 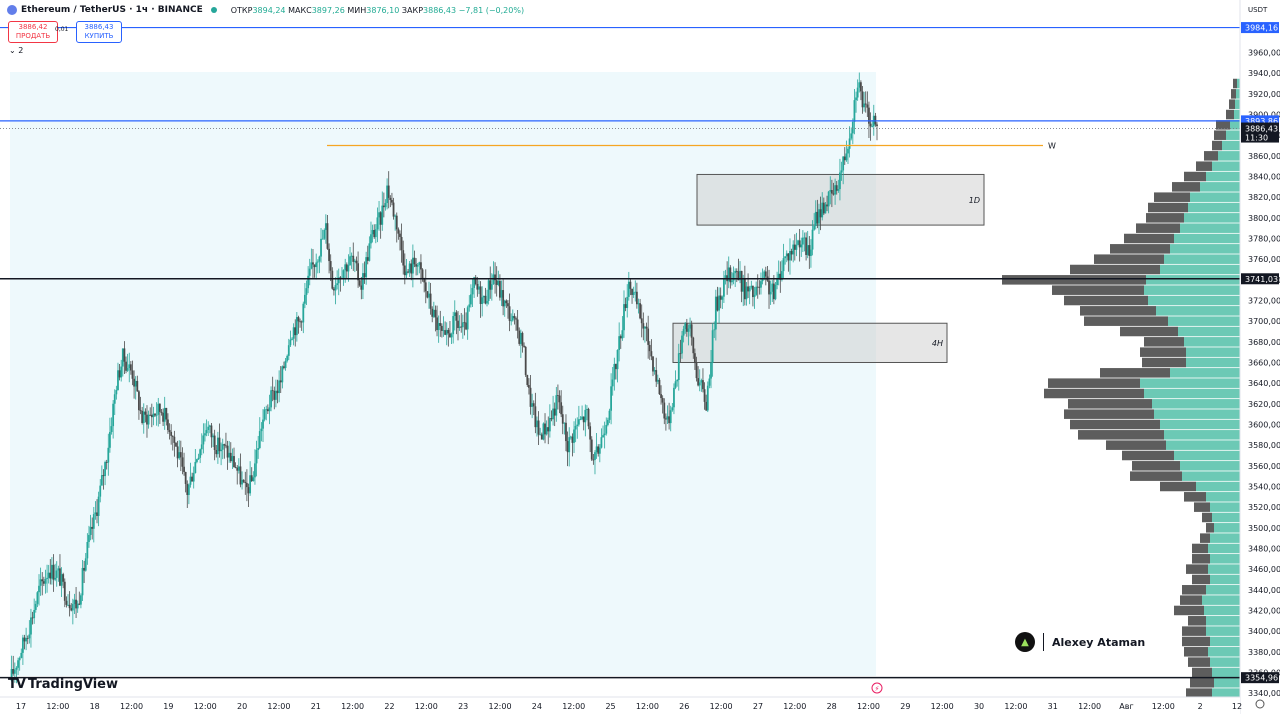 I want to click on tradingview-logo: TV TradingView, so click(x=63, y=684).